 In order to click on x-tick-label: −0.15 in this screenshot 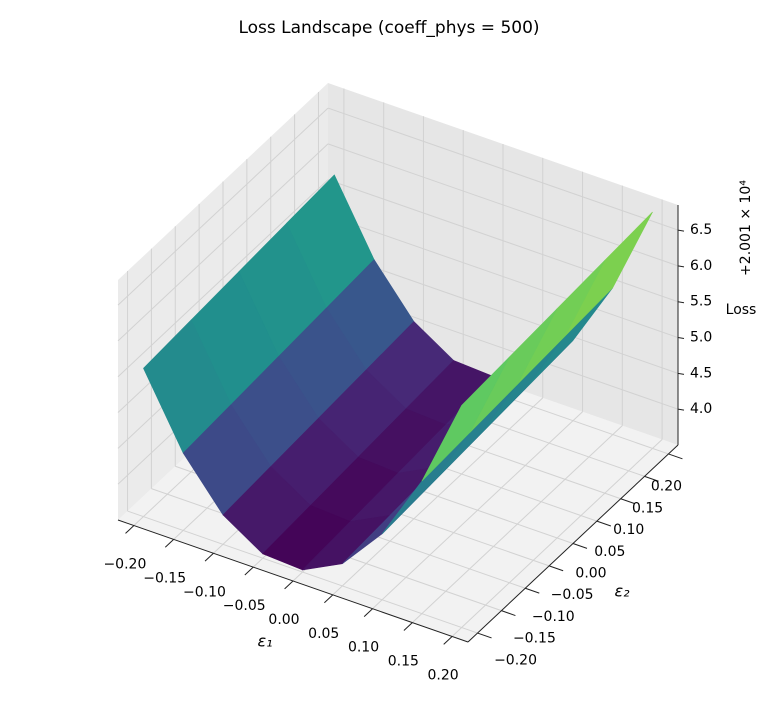, I will do `click(164, 578)`.